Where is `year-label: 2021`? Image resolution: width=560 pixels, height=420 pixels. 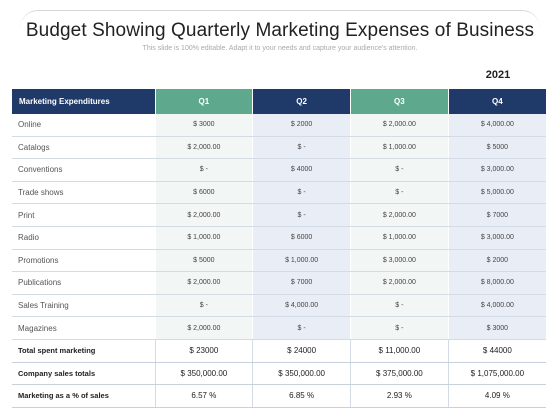
year-label: 2021 is located at coordinates (498, 75).